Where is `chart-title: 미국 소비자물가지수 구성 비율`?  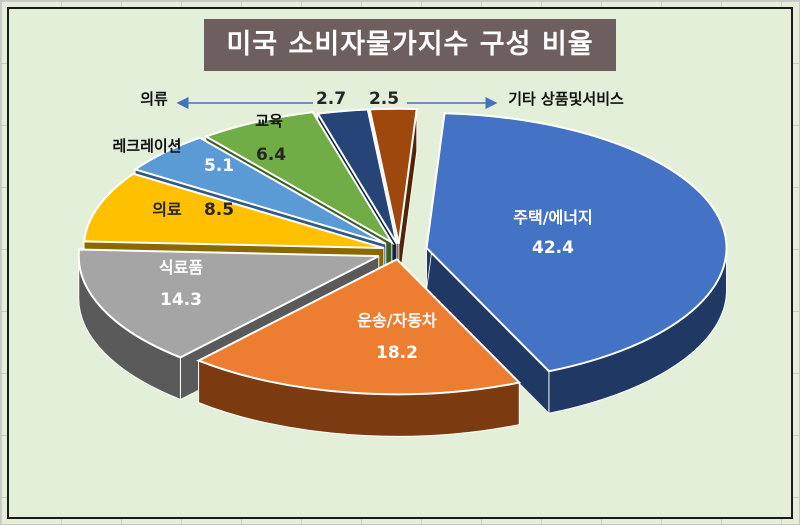
chart-title: 미국 소비자물가지수 구성 비율 is located at coordinates (410, 45).